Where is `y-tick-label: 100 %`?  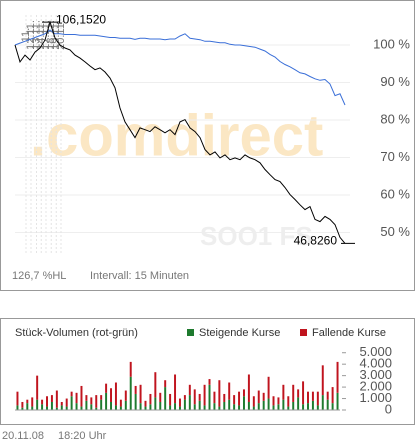 y-tick-label: 100 % is located at coordinates (391, 43).